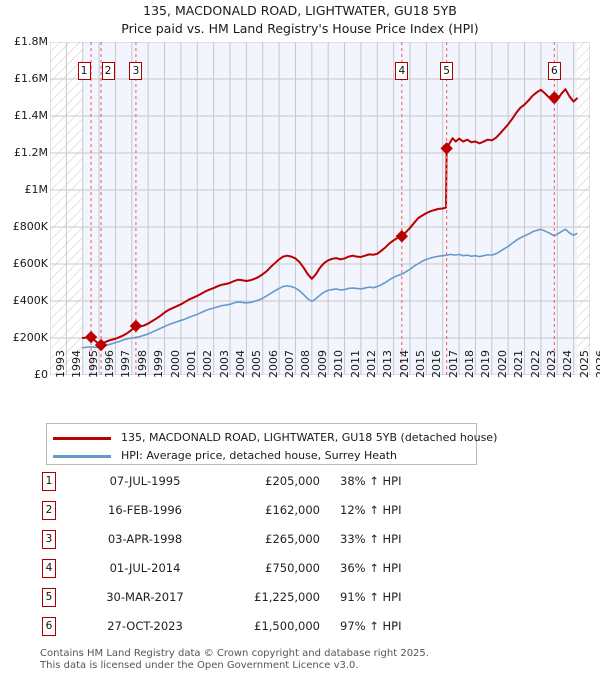 The height and width of the screenshot is (680, 600). What do you see at coordinates (145, 481) in the screenshot?
I see `row-sale-date: 07-JUL-1995` at bounding box center [145, 481].